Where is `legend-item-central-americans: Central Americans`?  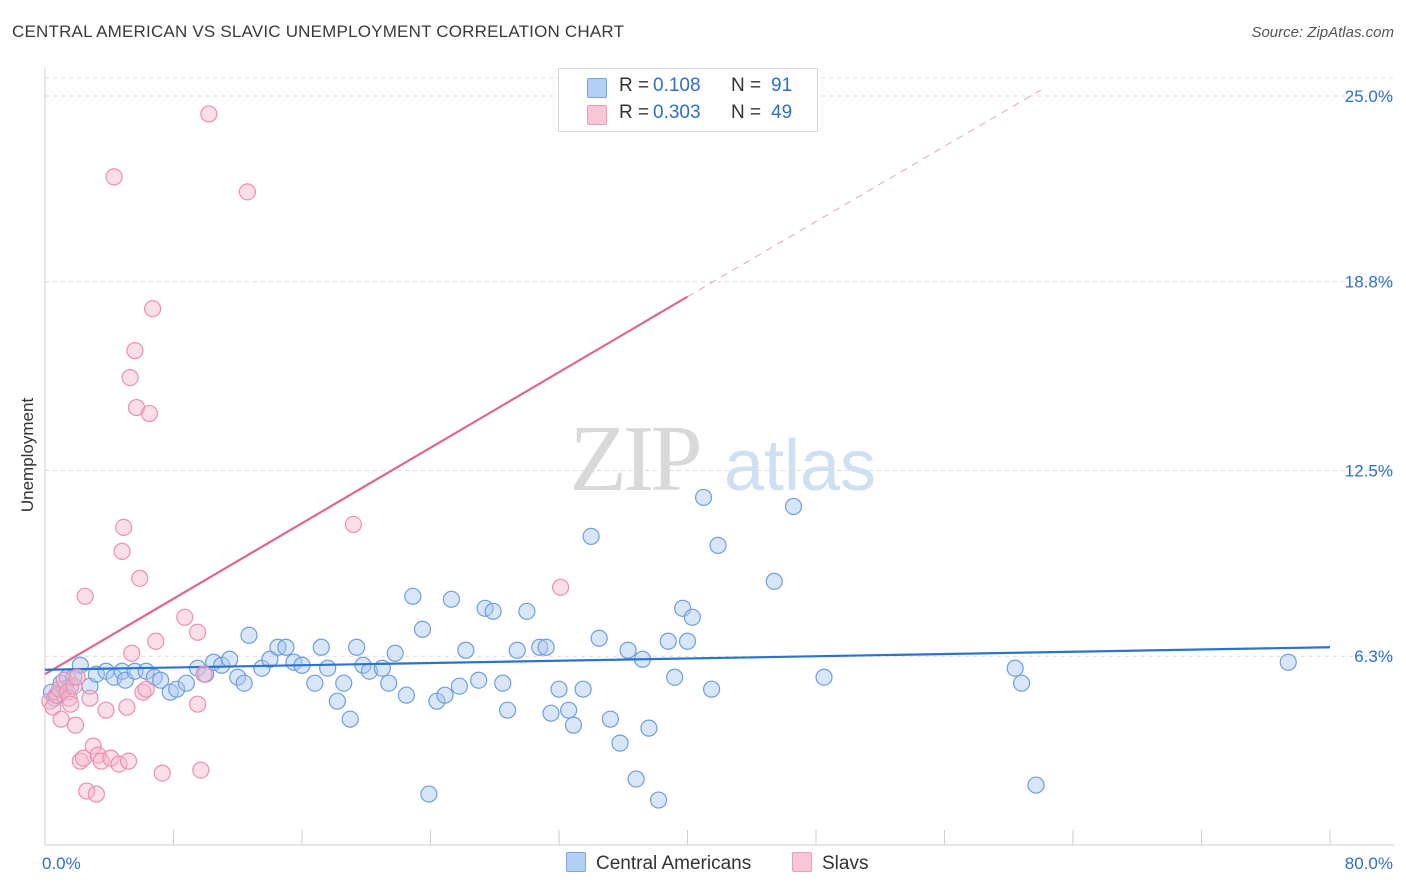 legend-item-central-americans: Central Americans is located at coordinates (658, 863).